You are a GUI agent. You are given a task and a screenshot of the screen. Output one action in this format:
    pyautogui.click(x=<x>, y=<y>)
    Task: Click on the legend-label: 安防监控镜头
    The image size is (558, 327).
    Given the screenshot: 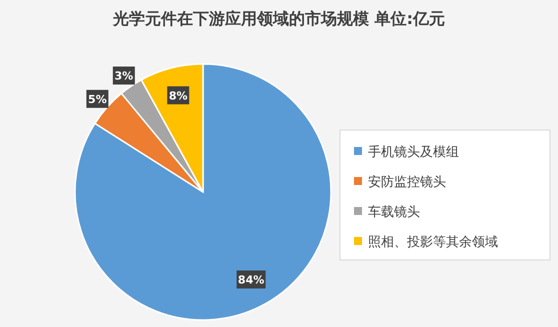 What is the action you would take?
    pyautogui.click(x=407, y=182)
    